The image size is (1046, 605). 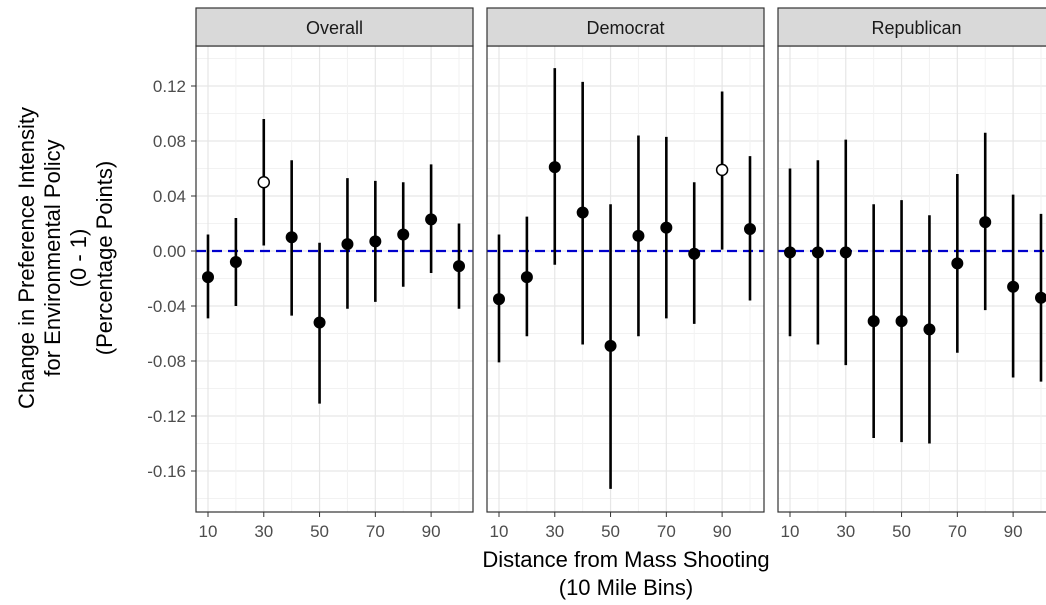 What do you see at coordinates (169, 86) in the screenshot?
I see `y-tick-label: 0.12` at bounding box center [169, 86].